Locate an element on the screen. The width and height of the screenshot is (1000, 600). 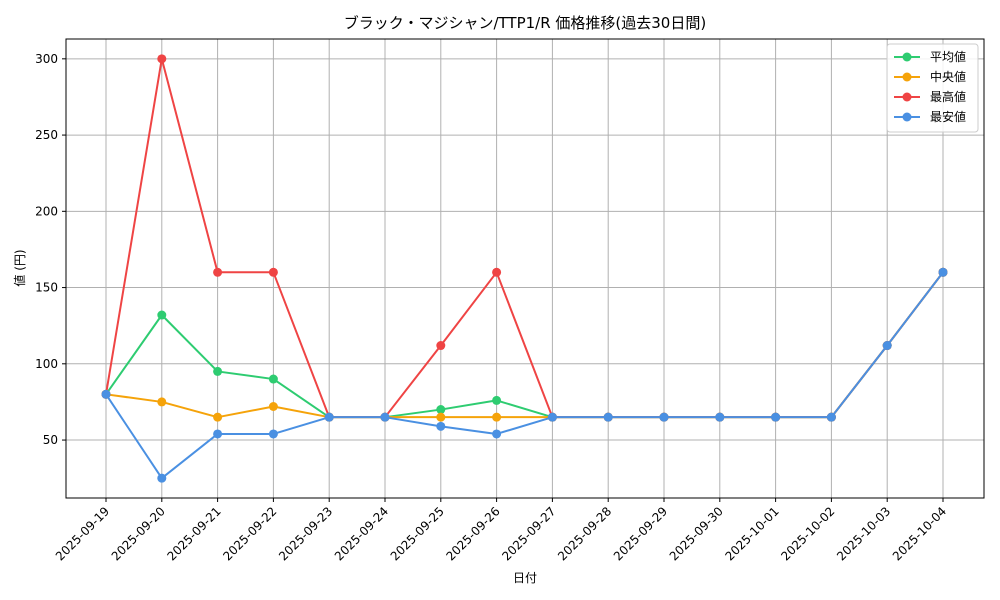
y-tick-label: 250 is located at coordinates (46, 135).